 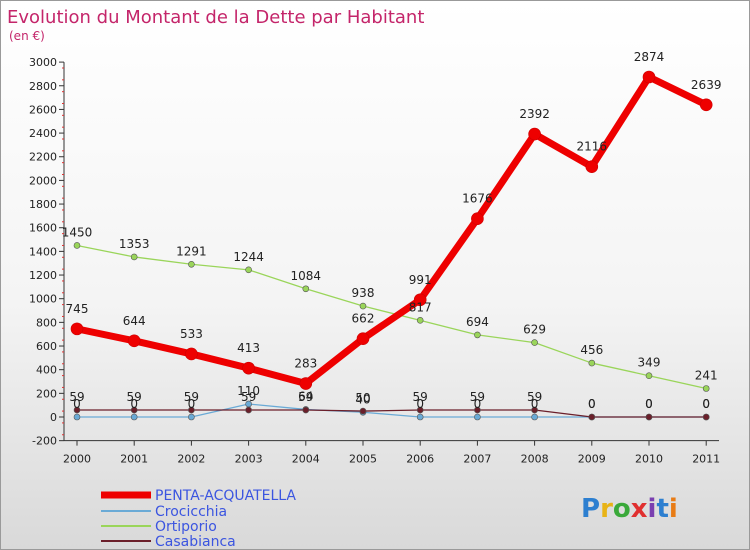 I want to click on data-label-ortiporio: 1084, so click(x=306, y=276).